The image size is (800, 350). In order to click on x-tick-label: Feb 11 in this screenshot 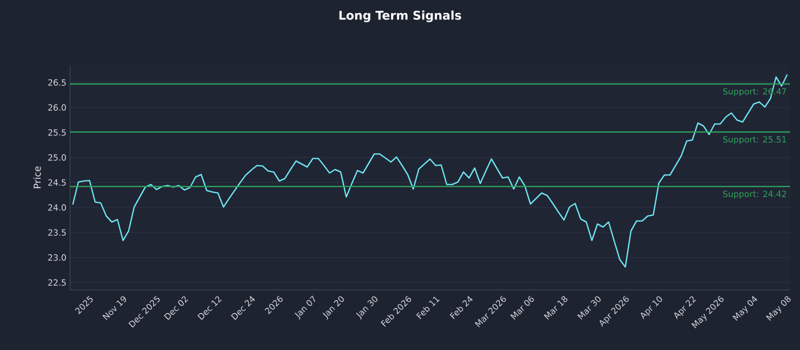, I will do `click(428, 308)`.